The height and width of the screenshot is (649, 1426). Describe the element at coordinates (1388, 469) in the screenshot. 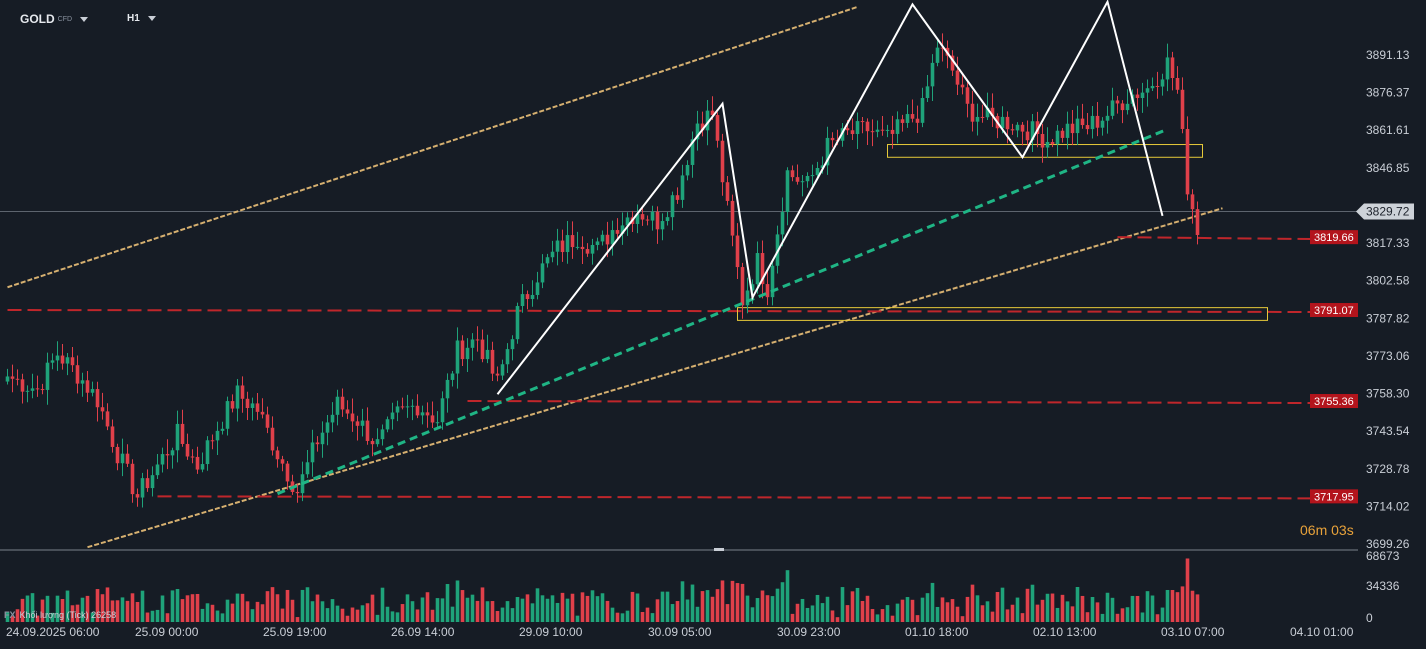

I see `price-tick-label: 3728.78` at that location.